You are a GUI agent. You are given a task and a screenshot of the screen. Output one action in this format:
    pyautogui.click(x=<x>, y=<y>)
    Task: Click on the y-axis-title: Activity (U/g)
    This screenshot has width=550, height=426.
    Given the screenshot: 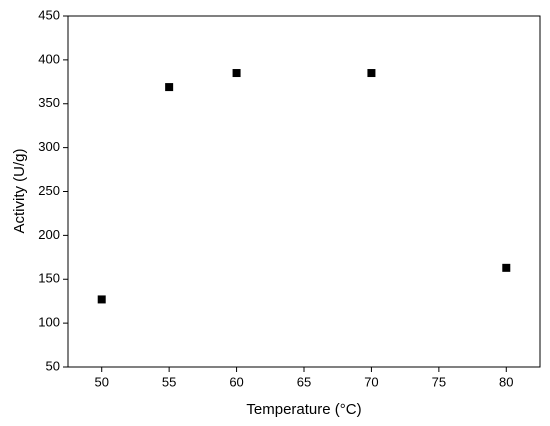 What is the action you would take?
    pyautogui.click(x=19, y=190)
    